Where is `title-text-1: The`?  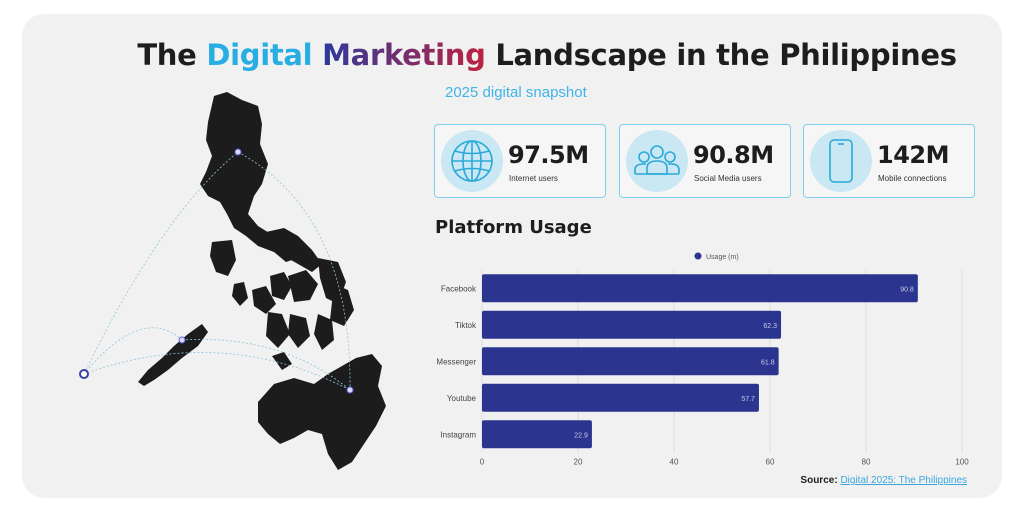 title-text-1: The is located at coordinates (172, 55).